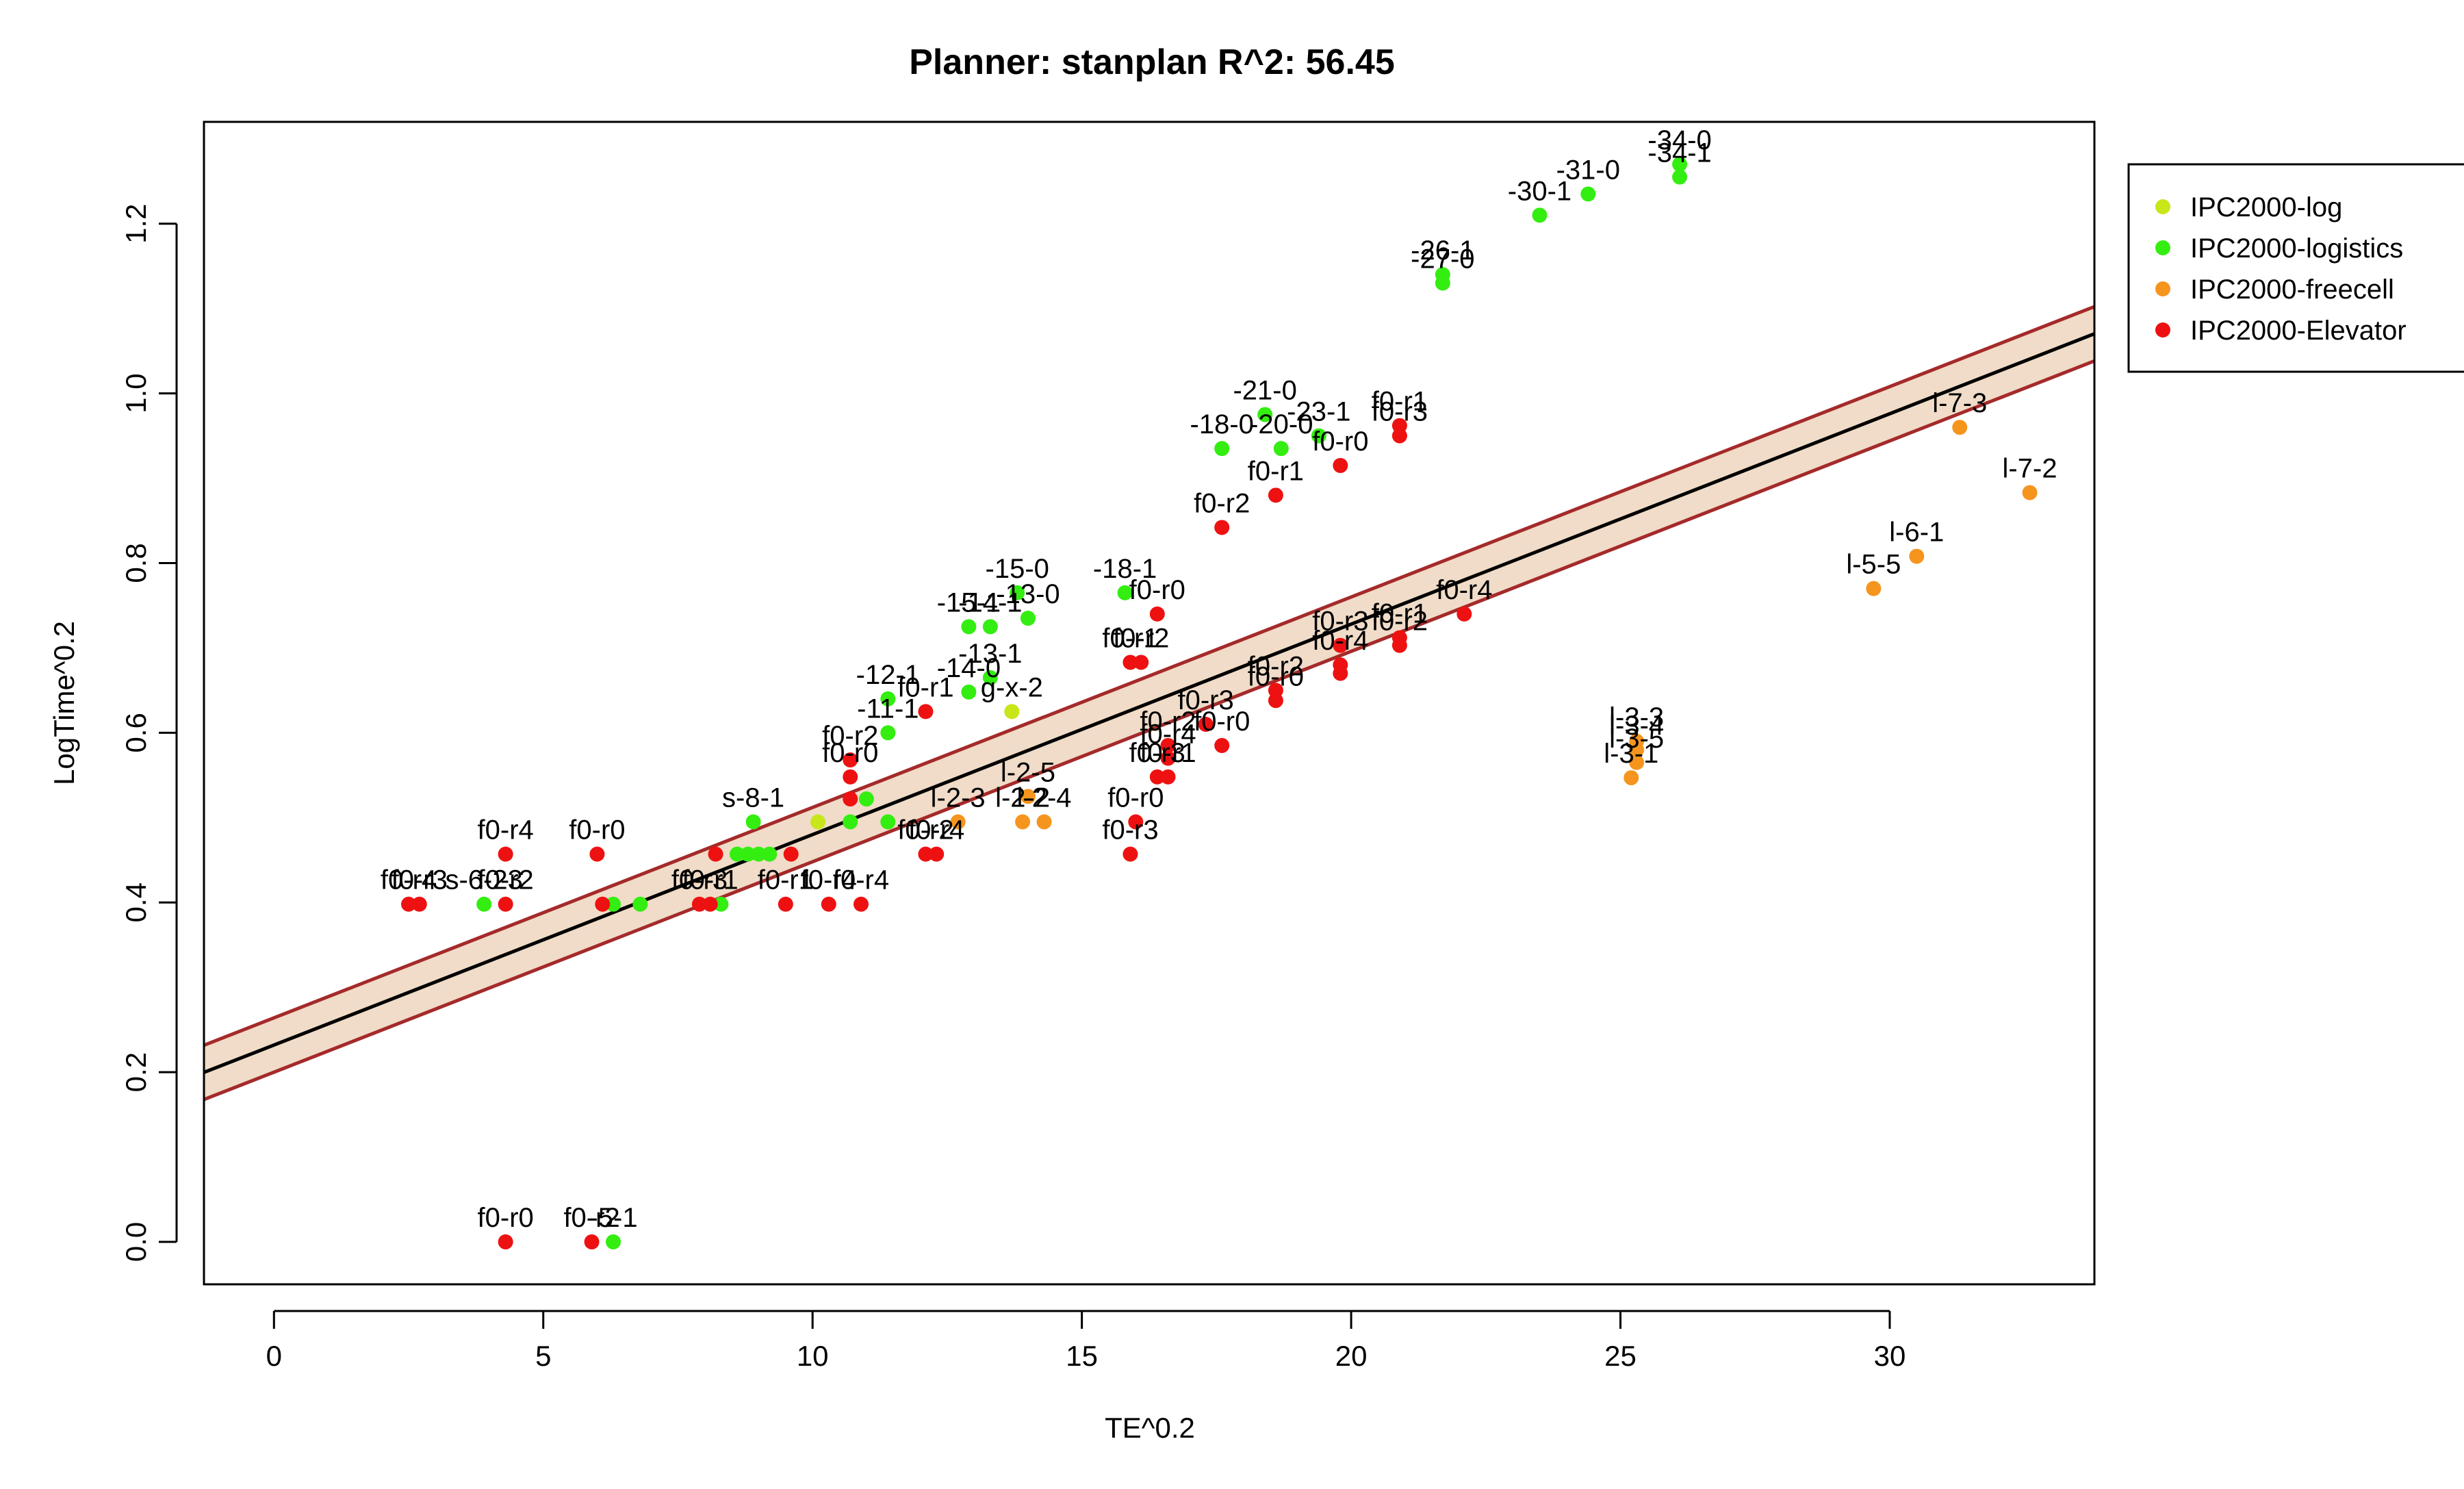 This screenshot has width=2464, height=1489. I want to click on x-tick-label: 5, so click(543, 1356).